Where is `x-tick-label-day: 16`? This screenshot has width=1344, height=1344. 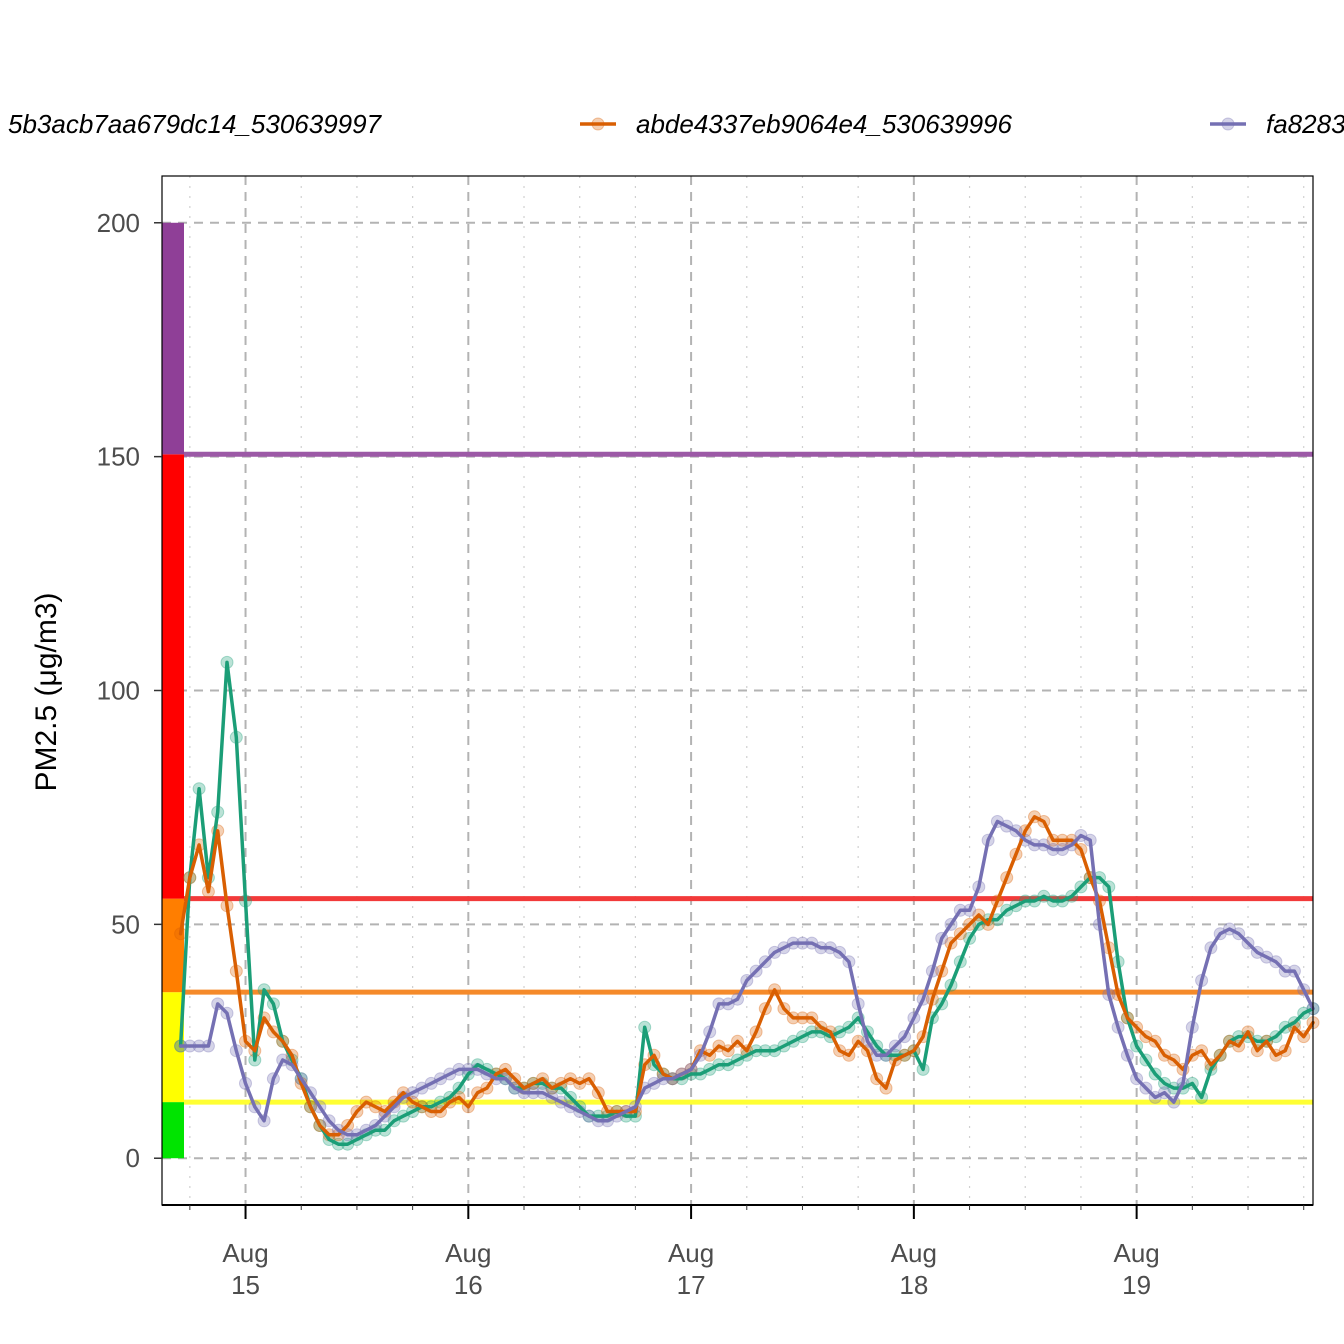
x-tick-label-day: 16 is located at coordinates (468, 1285).